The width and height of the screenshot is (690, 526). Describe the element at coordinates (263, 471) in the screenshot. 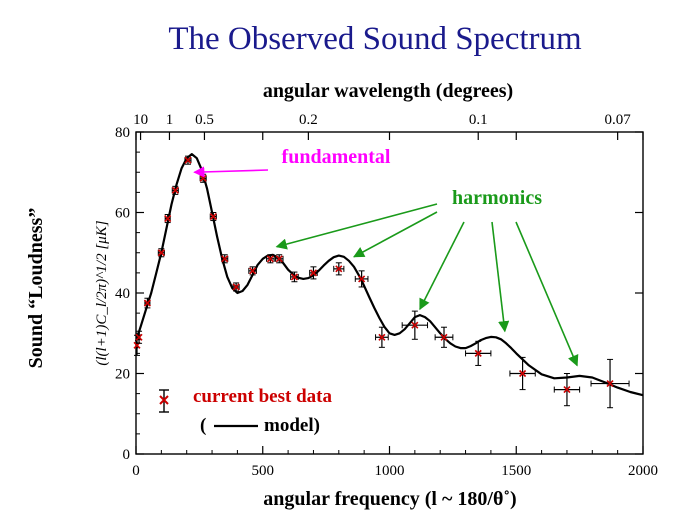

I see `x-tick-label: 500` at that location.